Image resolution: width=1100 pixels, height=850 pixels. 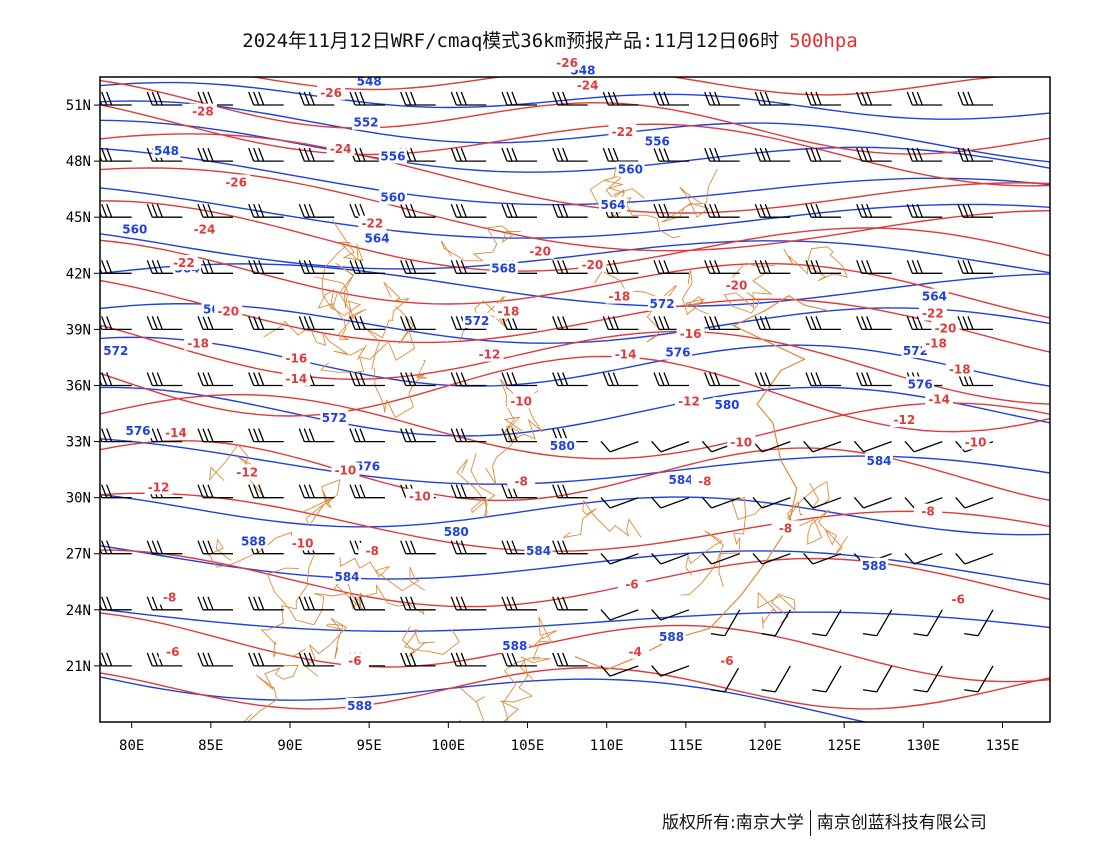 I want to click on temperature-contour-label: -8, so click(x=520, y=482).